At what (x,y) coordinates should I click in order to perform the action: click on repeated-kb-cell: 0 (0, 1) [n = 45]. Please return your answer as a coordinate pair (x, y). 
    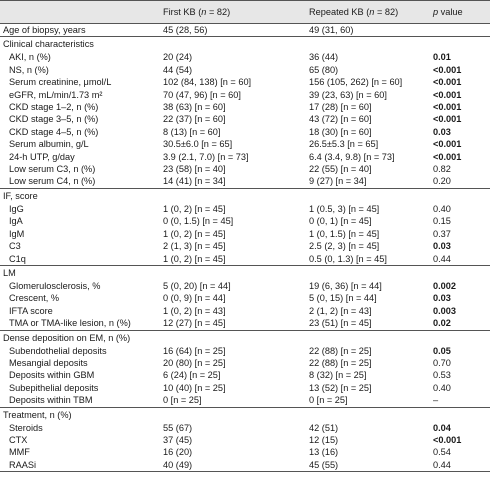
    Looking at the image, I should click on (340, 221).